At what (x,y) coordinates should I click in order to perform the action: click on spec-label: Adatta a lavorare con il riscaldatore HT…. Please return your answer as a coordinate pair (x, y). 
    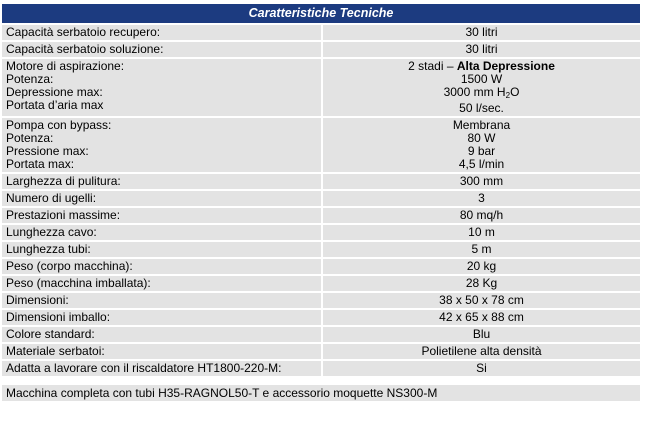
    Looking at the image, I should click on (144, 368).